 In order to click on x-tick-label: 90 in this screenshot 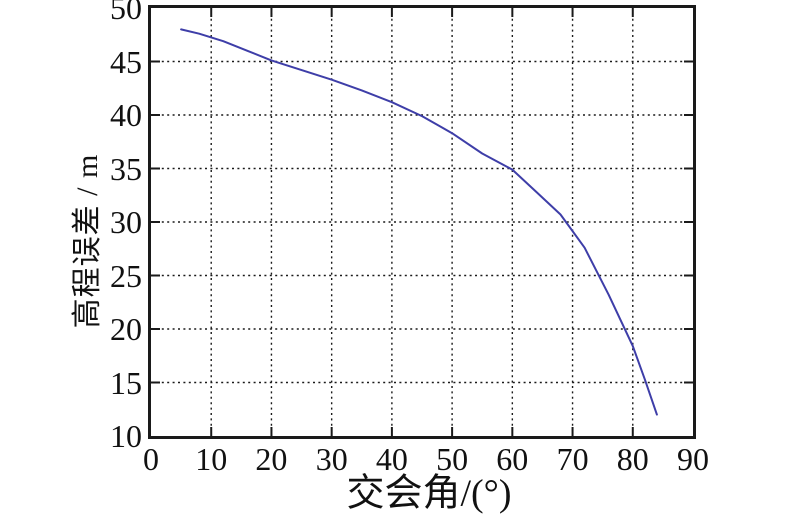, I will do `click(693, 459)`.